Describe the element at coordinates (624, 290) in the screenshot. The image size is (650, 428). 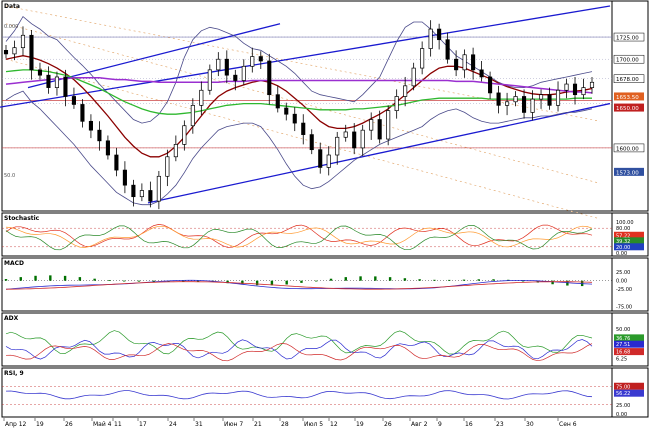
I see `indicator-label: -25.00` at that location.